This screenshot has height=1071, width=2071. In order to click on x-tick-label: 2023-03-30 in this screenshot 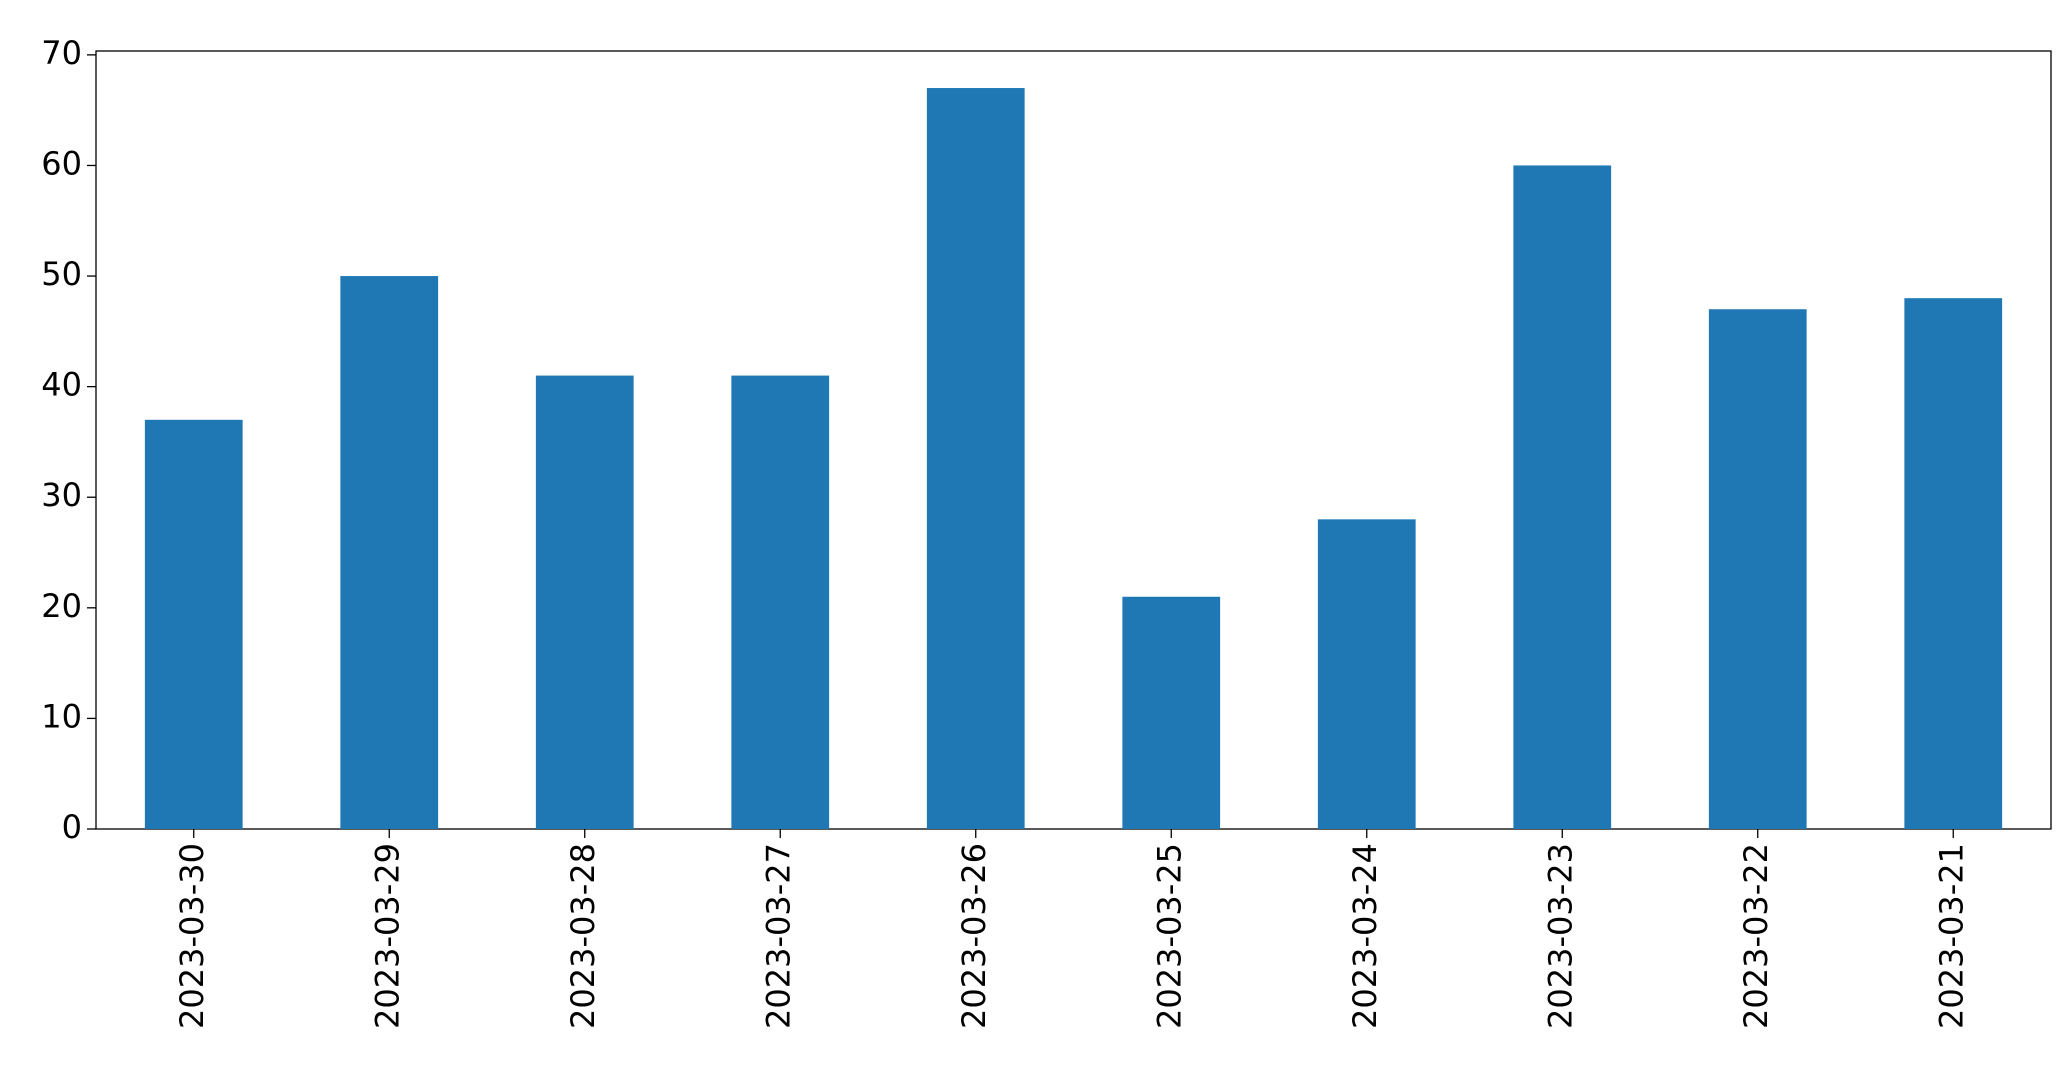, I will do `click(192, 936)`.